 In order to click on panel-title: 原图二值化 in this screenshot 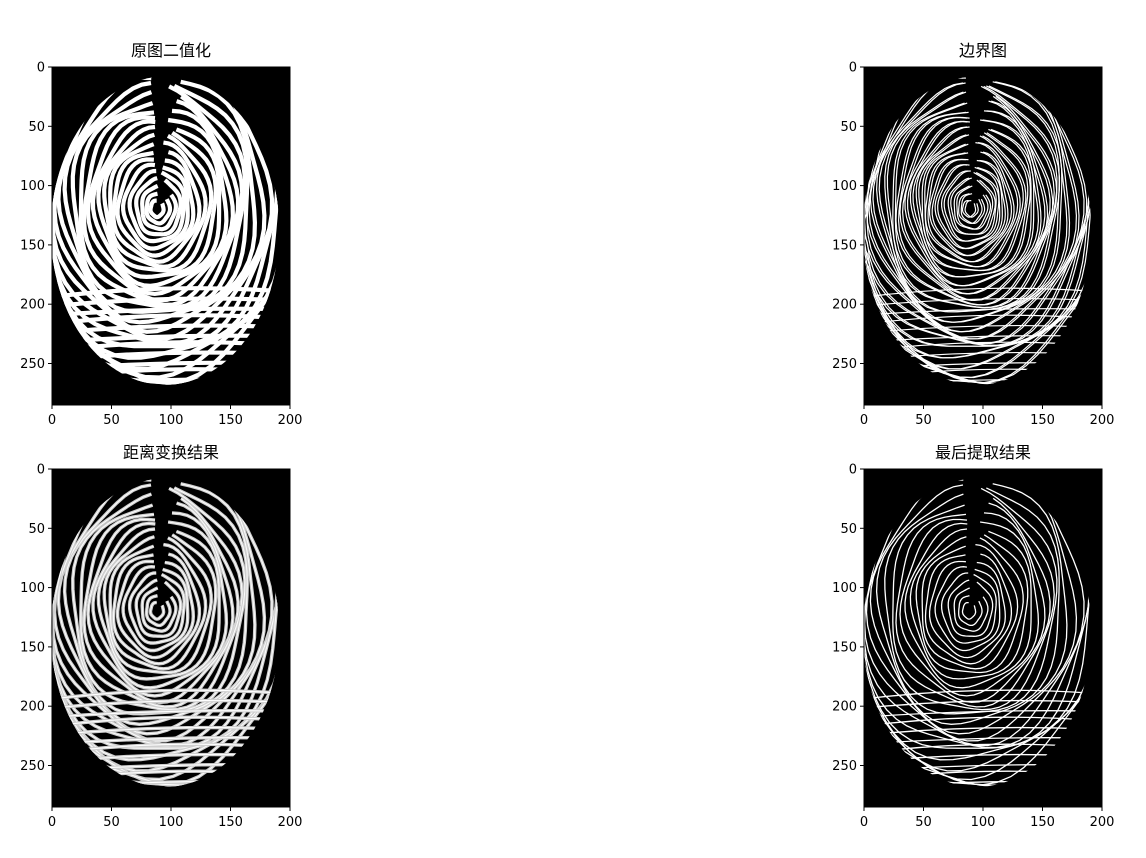, I will do `click(170, 50)`.